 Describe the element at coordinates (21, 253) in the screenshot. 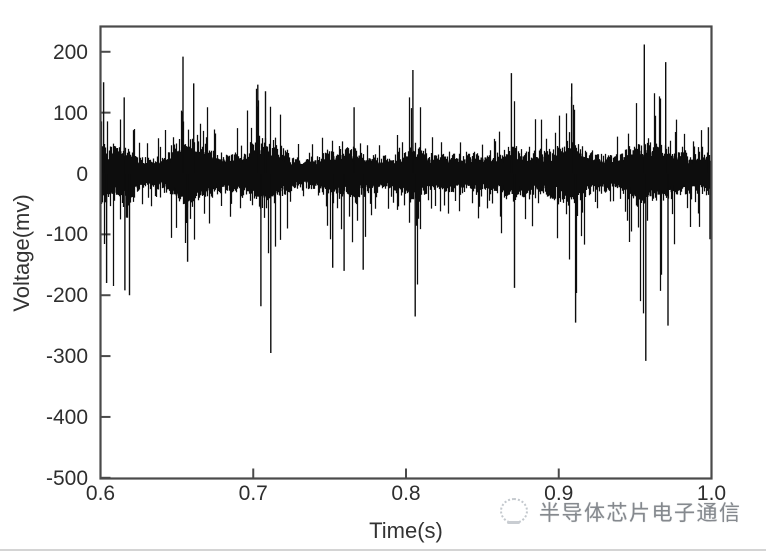

I see `y-axis-title: Voltage(mv)` at that location.